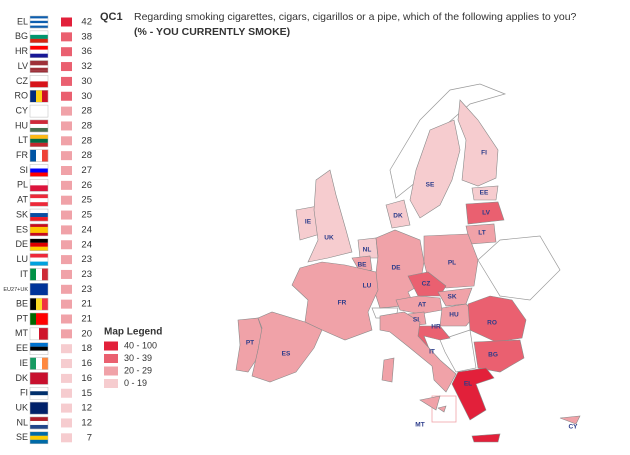  Describe the element at coordinates (23, 66) in the screenshot. I see `country-code: LV` at that location.